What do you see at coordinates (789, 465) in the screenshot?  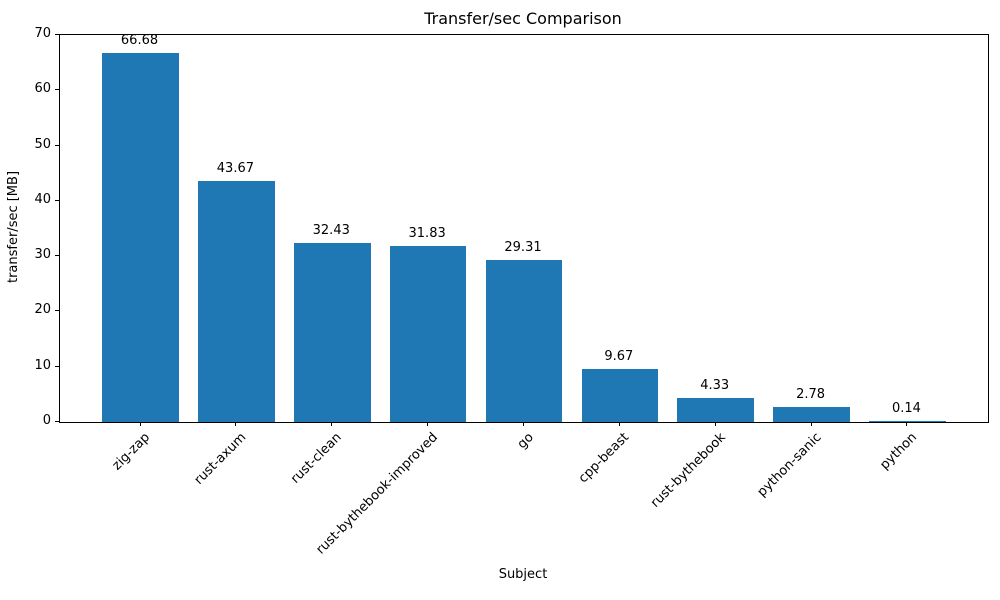 I see `x-axis-tick-label: python-sanic` at bounding box center [789, 465].